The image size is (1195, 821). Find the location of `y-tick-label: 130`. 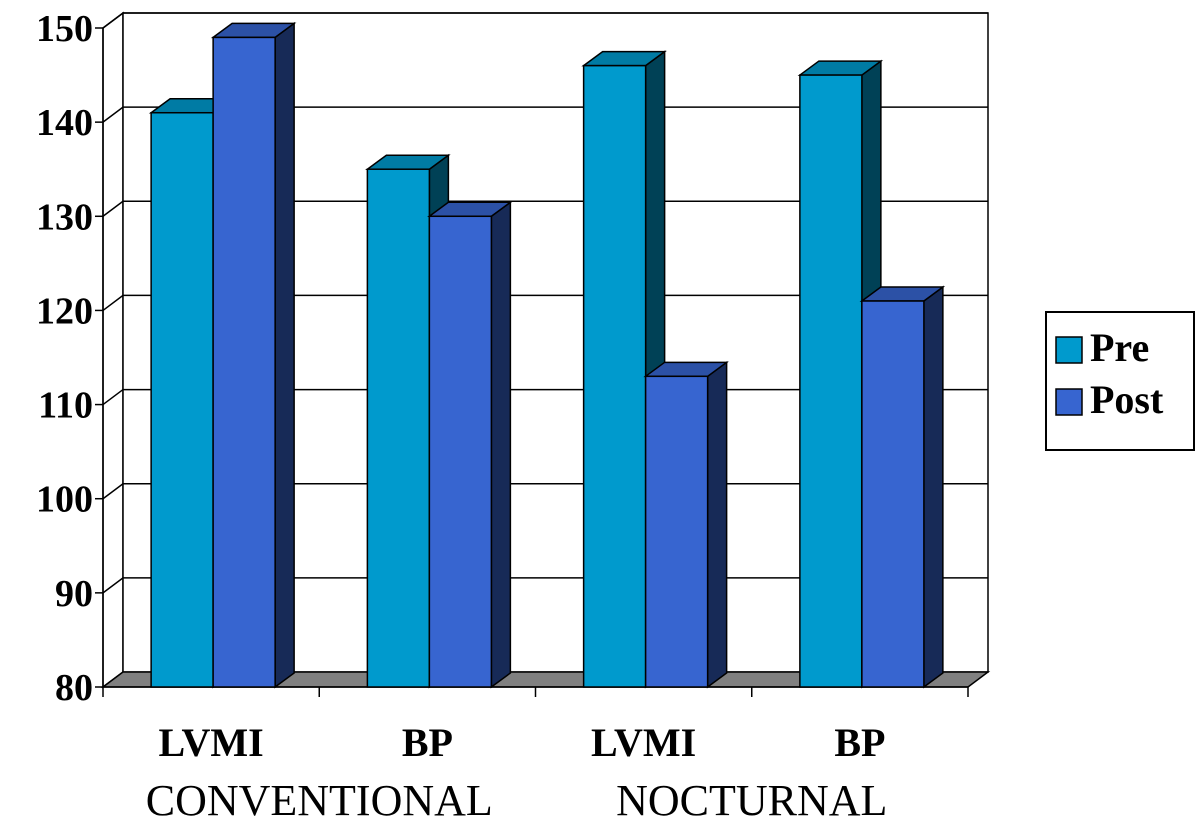

y-tick-label: 130 is located at coordinates (64, 217).